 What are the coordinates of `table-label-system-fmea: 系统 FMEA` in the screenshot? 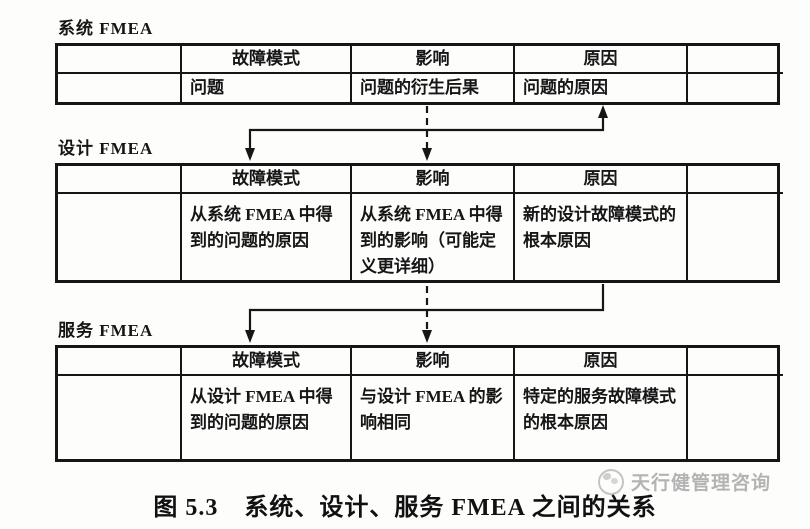 It's located at (106, 28).